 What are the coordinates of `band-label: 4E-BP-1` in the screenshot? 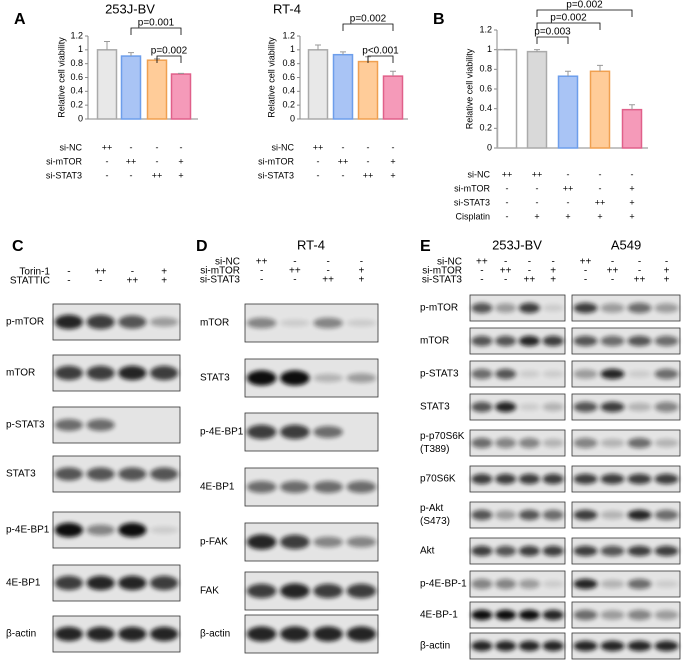 It's located at (439, 615).